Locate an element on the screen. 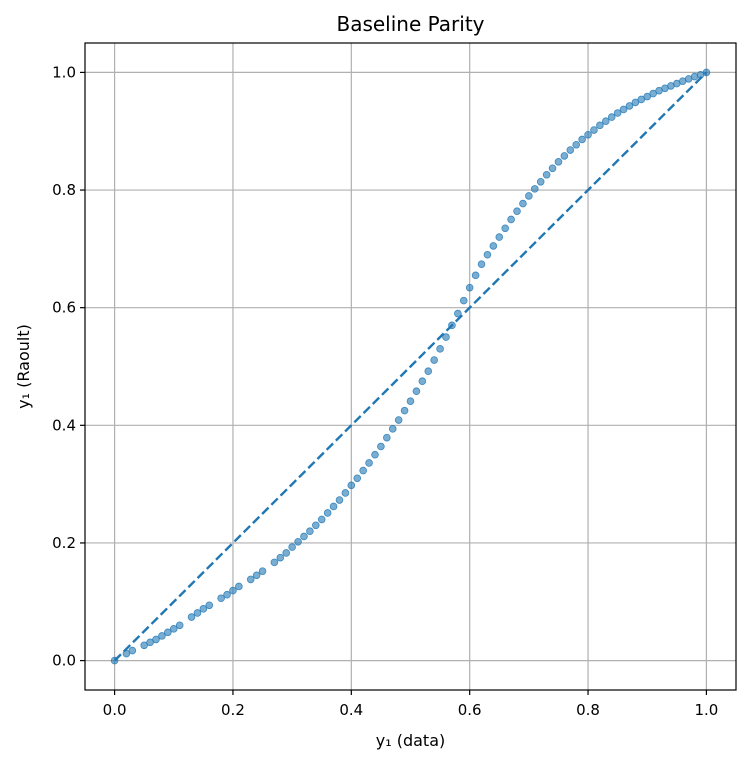 The height and width of the screenshot is (763, 750). y-tick-label: 0.2 is located at coordinates (64, 543).